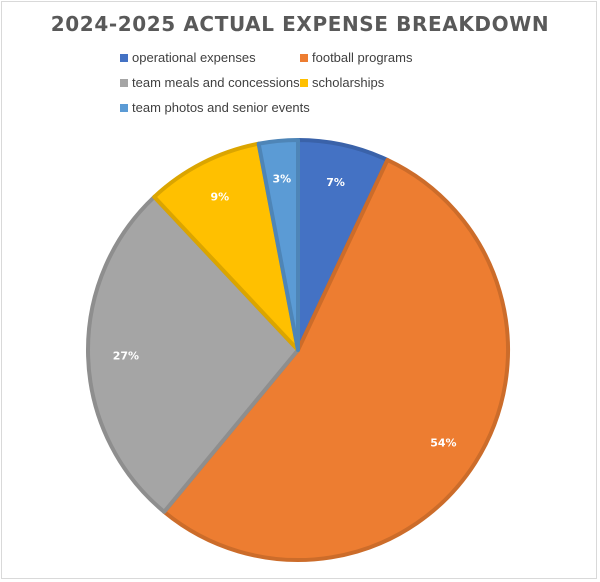 This screenshot has height=582, width=600. I want to click on data-label-operational-expenses: 7%, so click(335, 182).